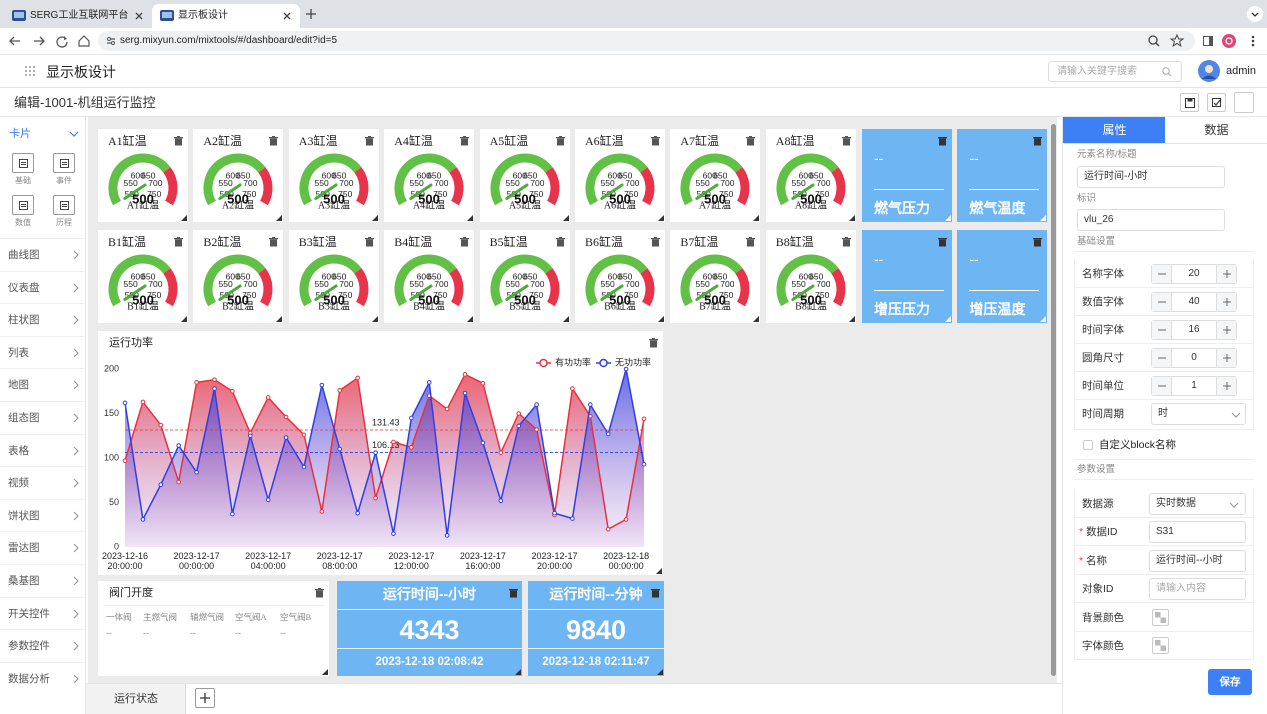  What do you see at coordinates (43, 515) in the screenshot?
I see `sidebar-menu-item: 饼状图` at bounding box center [43, 515].